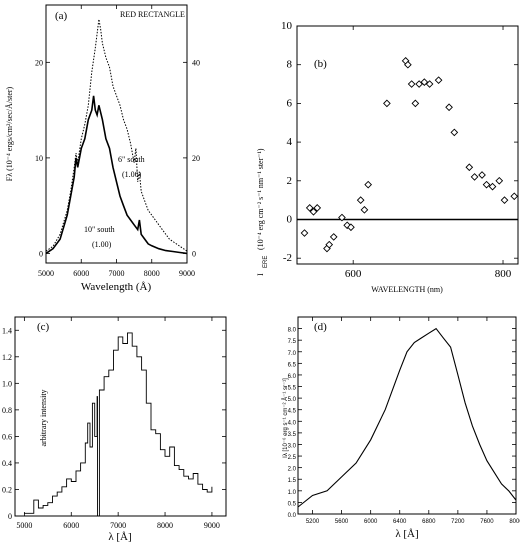  What do you see at coordinates (61, 16) in the screenshot?
I see `panel-label-a: (a)` at bounding box center [61, 16].